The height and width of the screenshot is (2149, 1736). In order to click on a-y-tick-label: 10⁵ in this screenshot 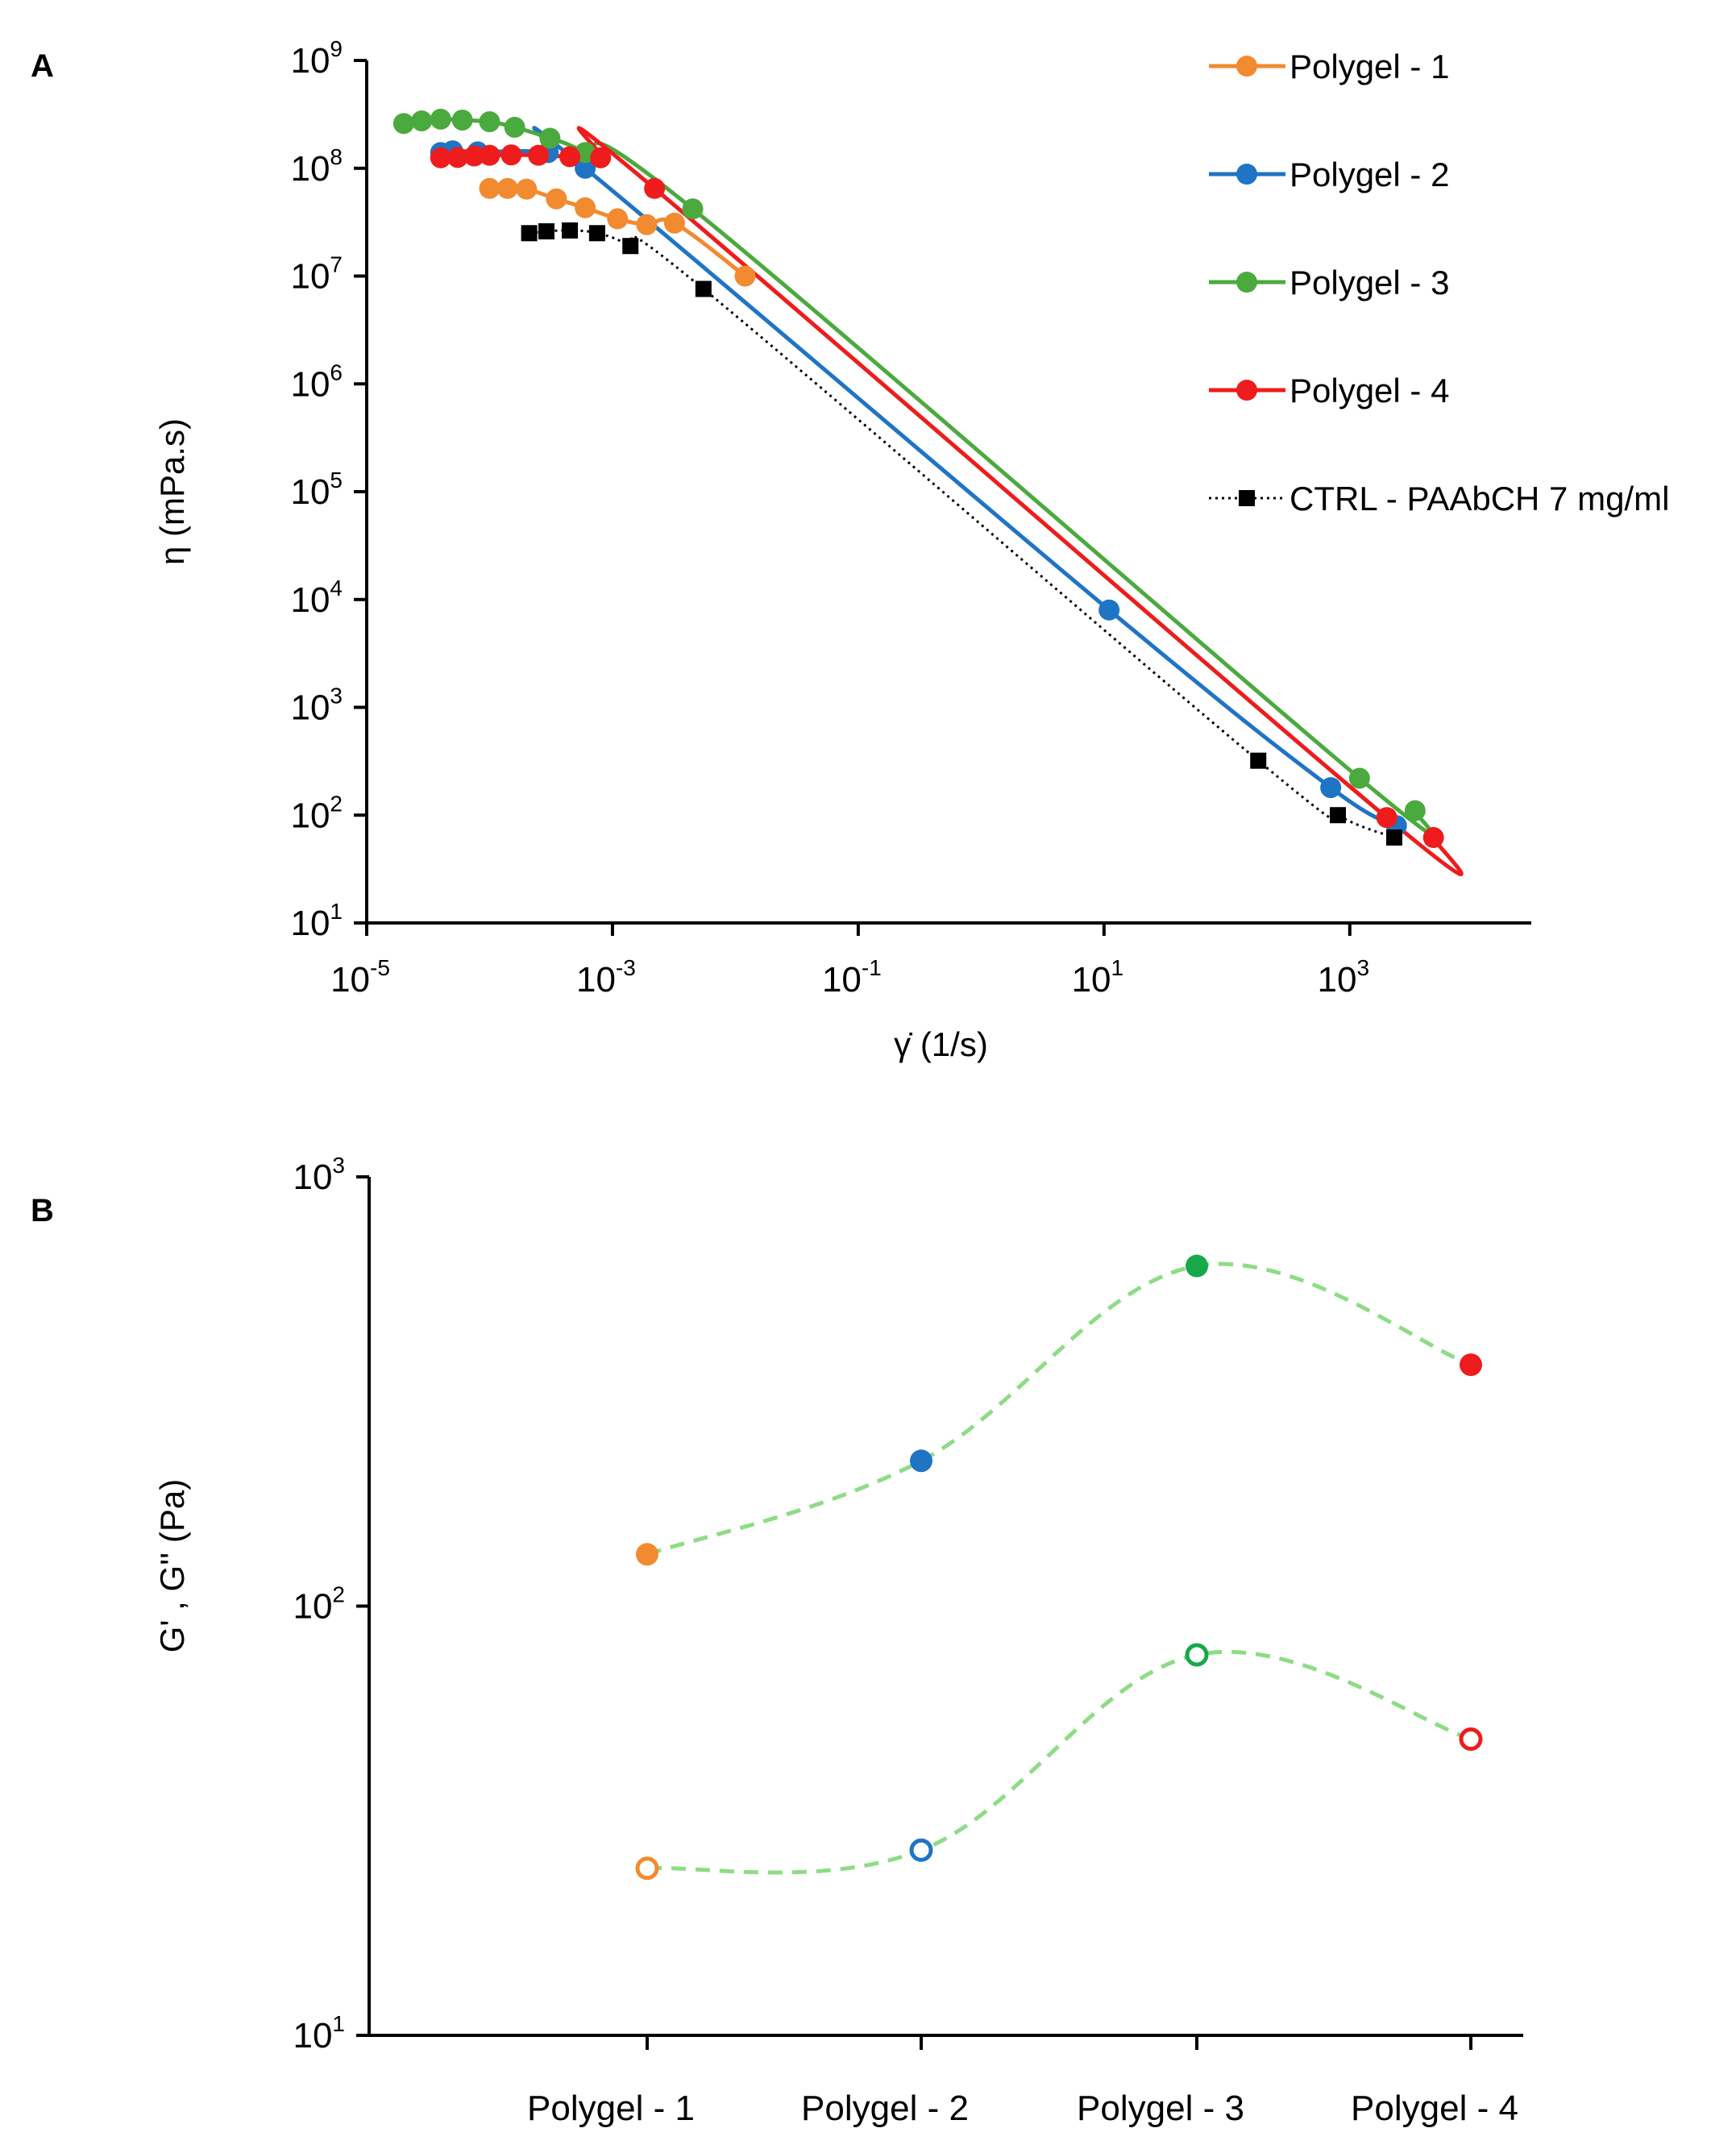, I will do `click(316, 490)`.